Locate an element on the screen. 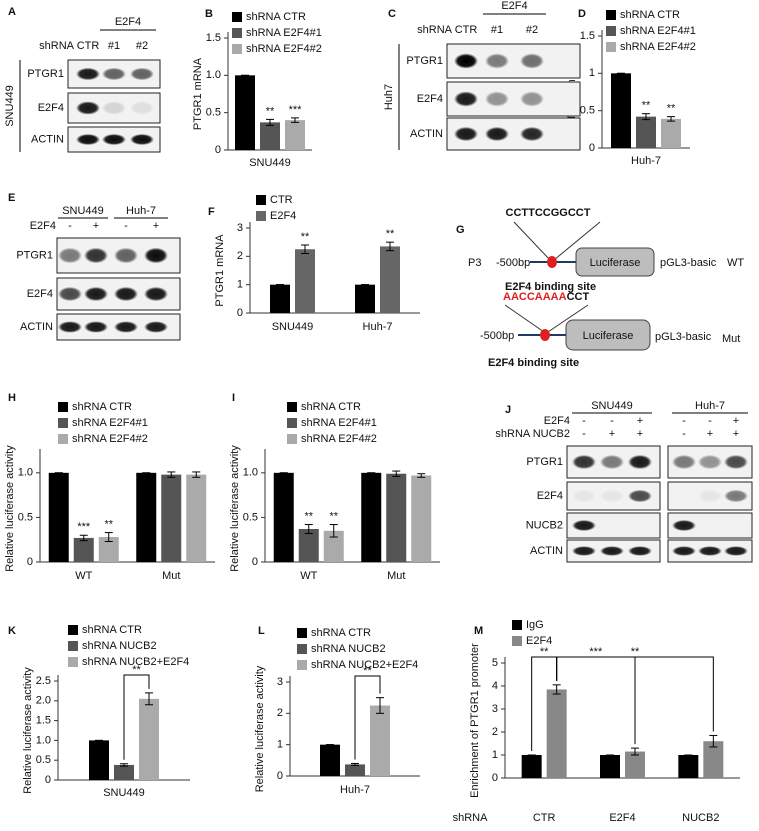 This screenshot has width=759, height=831. panel-letter: K is located at coordinates (12, 631).